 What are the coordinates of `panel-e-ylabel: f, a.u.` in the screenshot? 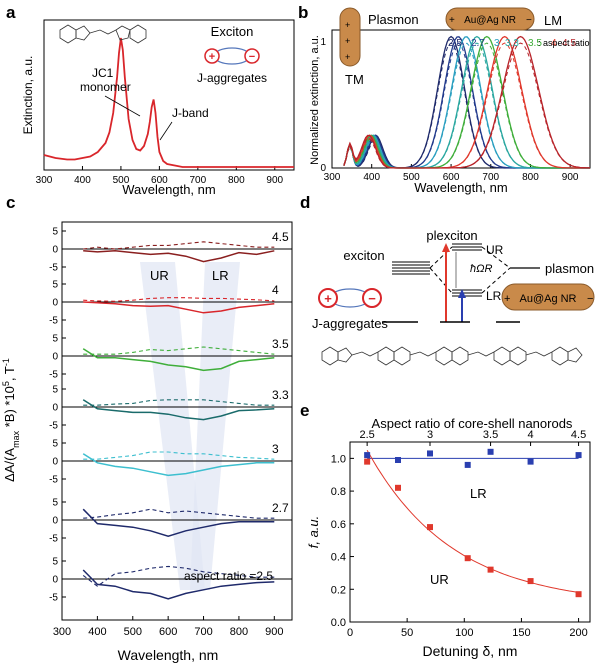 It's located at (313, 532).